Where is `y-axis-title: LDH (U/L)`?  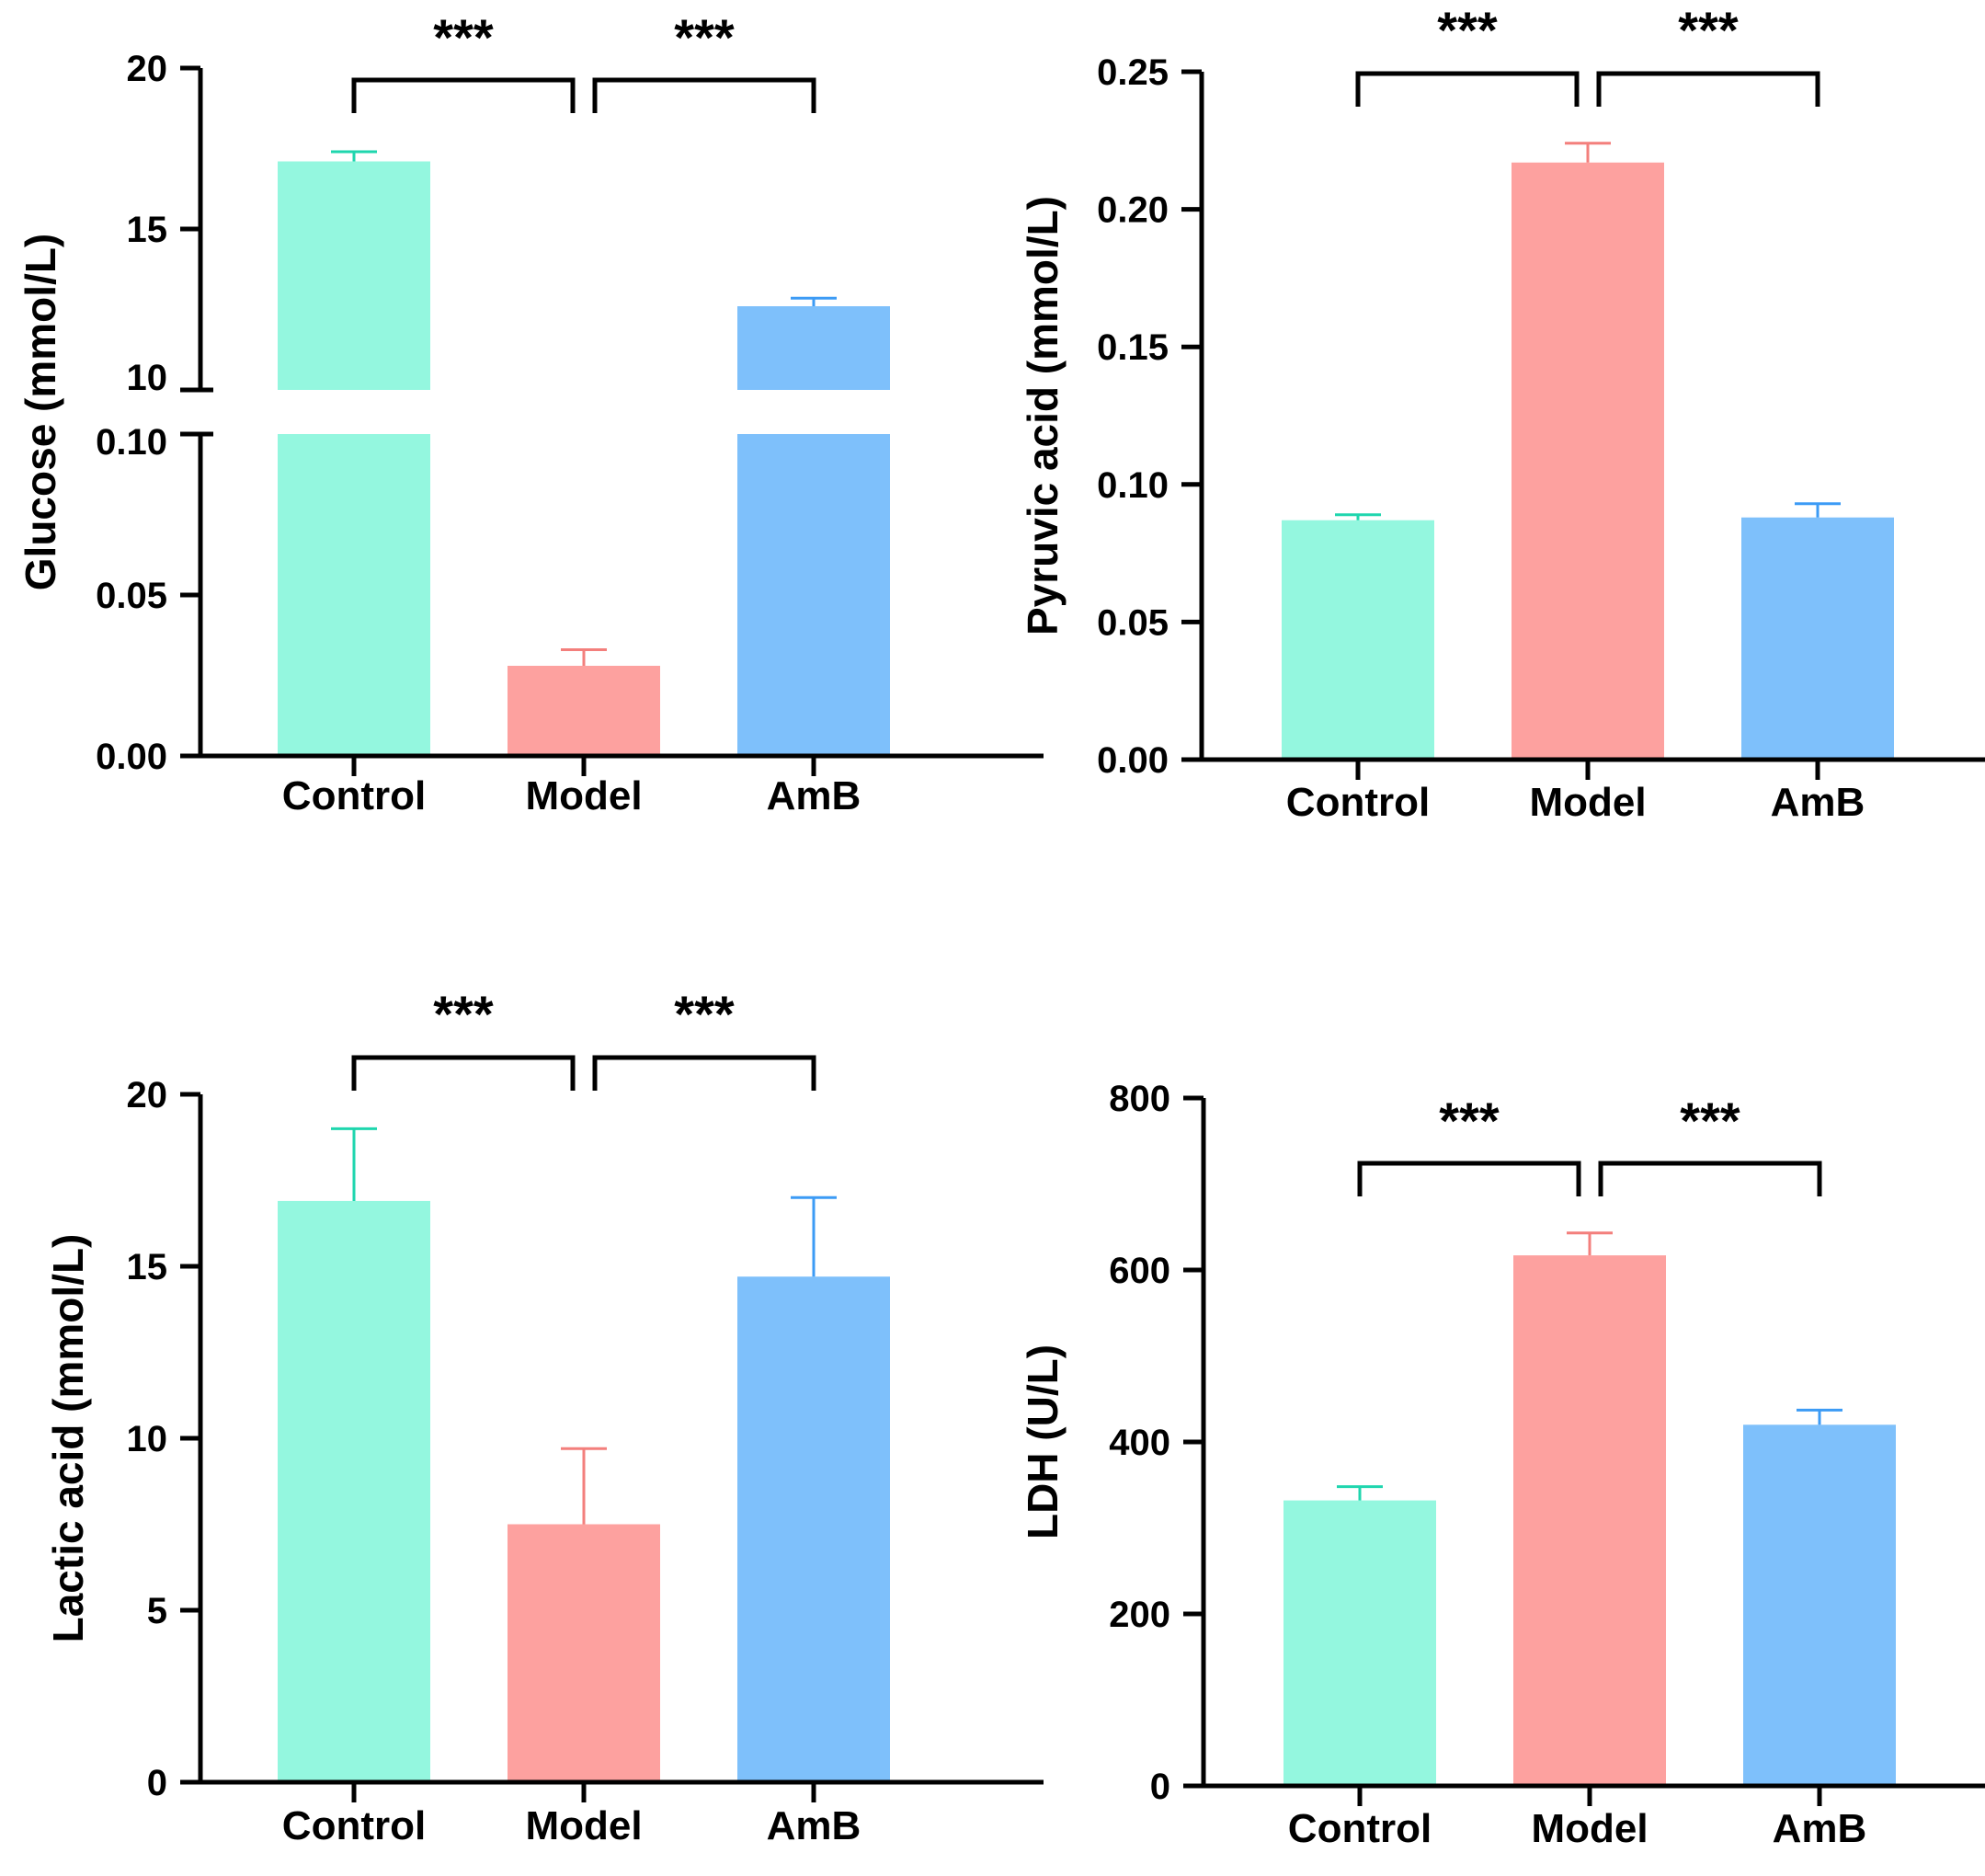
y-axis-title: LDH (U/L) is located at coordinates (1043, 1442).